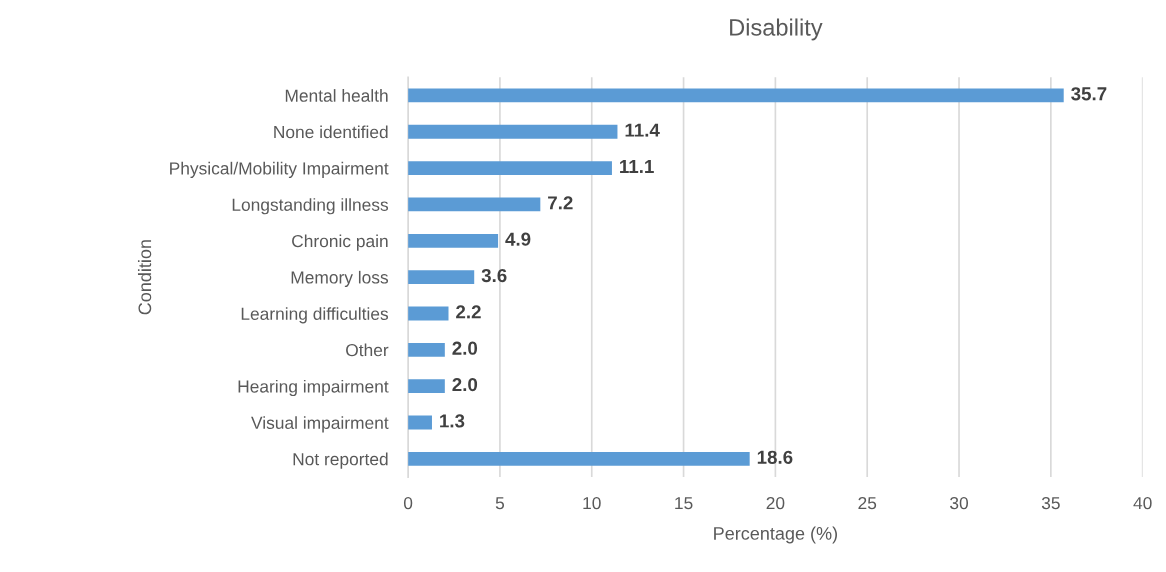 The image size is (1166, 572). Describe the element at coordinates (500, 503) in the screenshot. I see `x-tick-label: 5` at that location.